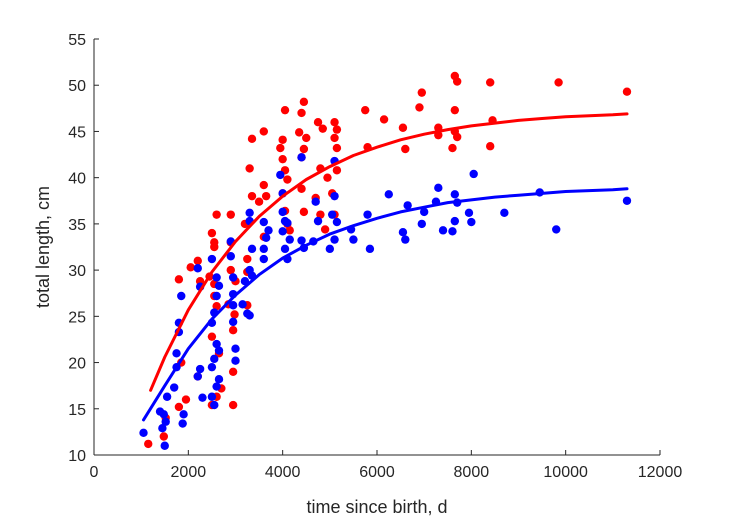  What do you see at coordinates (377, 472) in the screenshot?
I see `x-tick-label: 6000` at bounding box center [377, 472].